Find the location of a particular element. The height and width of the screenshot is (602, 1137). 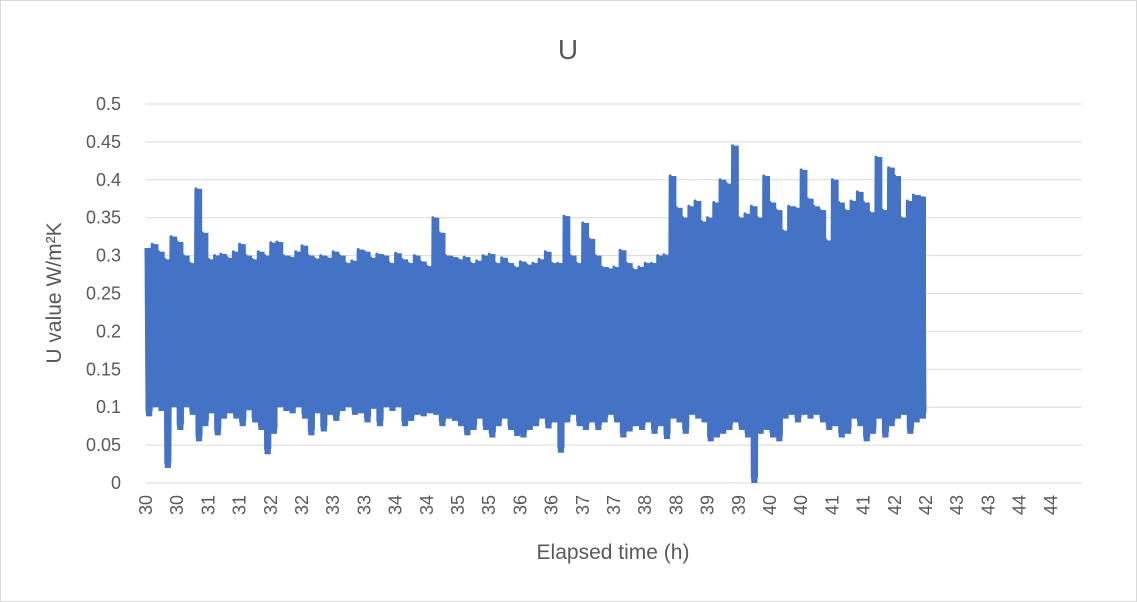

y-tick-label: 0 is located at coordinates (116, 483).